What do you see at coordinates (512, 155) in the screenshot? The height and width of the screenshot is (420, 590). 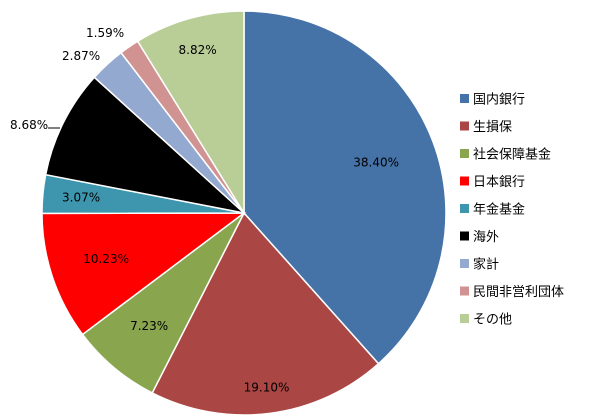 I see `legend-label-3: 社会保障基金` at bounding box center [512, 155].